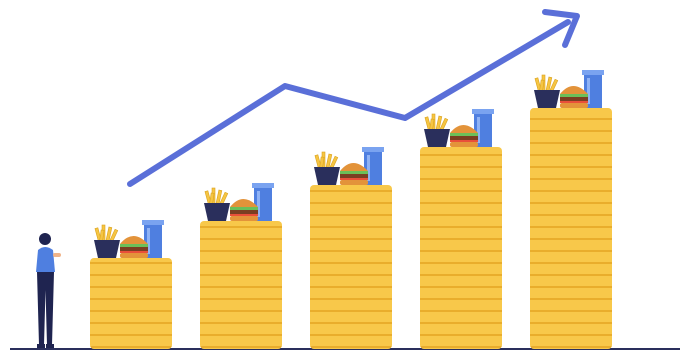  Describe the element at coordinates (48, 290) in the screenshot. I see `person` at that location.